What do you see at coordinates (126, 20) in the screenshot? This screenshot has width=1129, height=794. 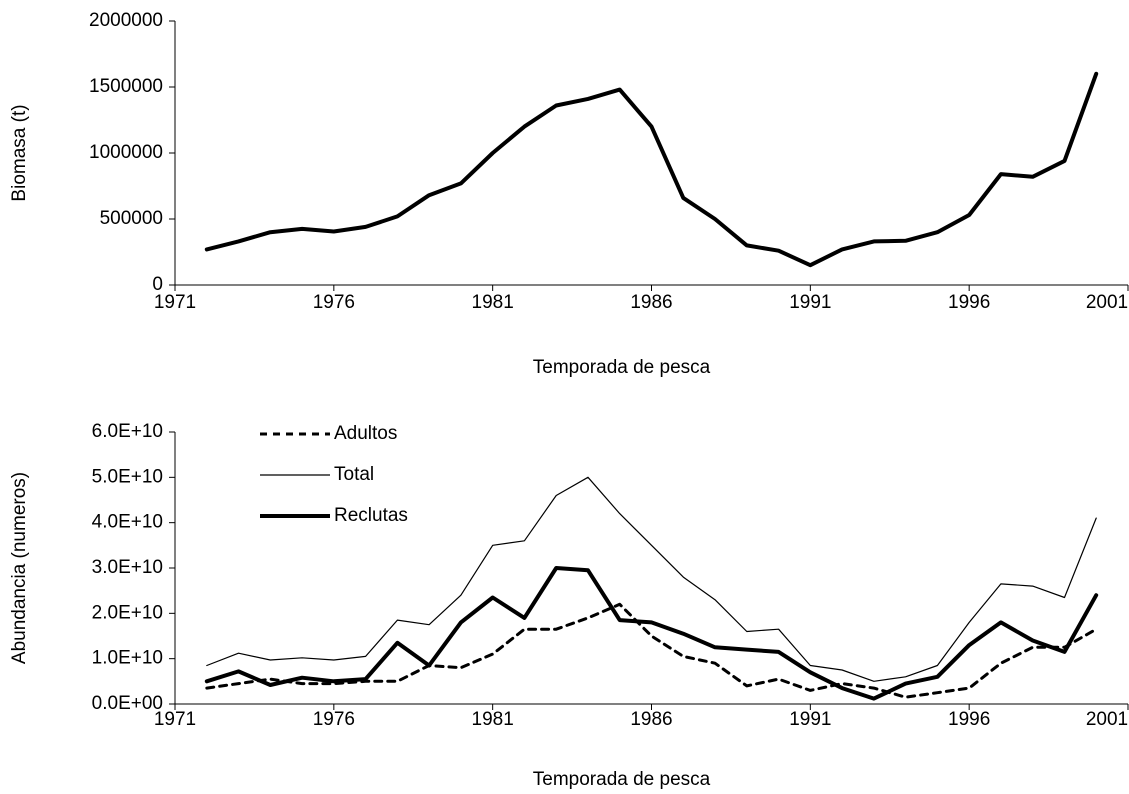 I see `y-tick-label: 2000000` at bounding box center [126, 20].